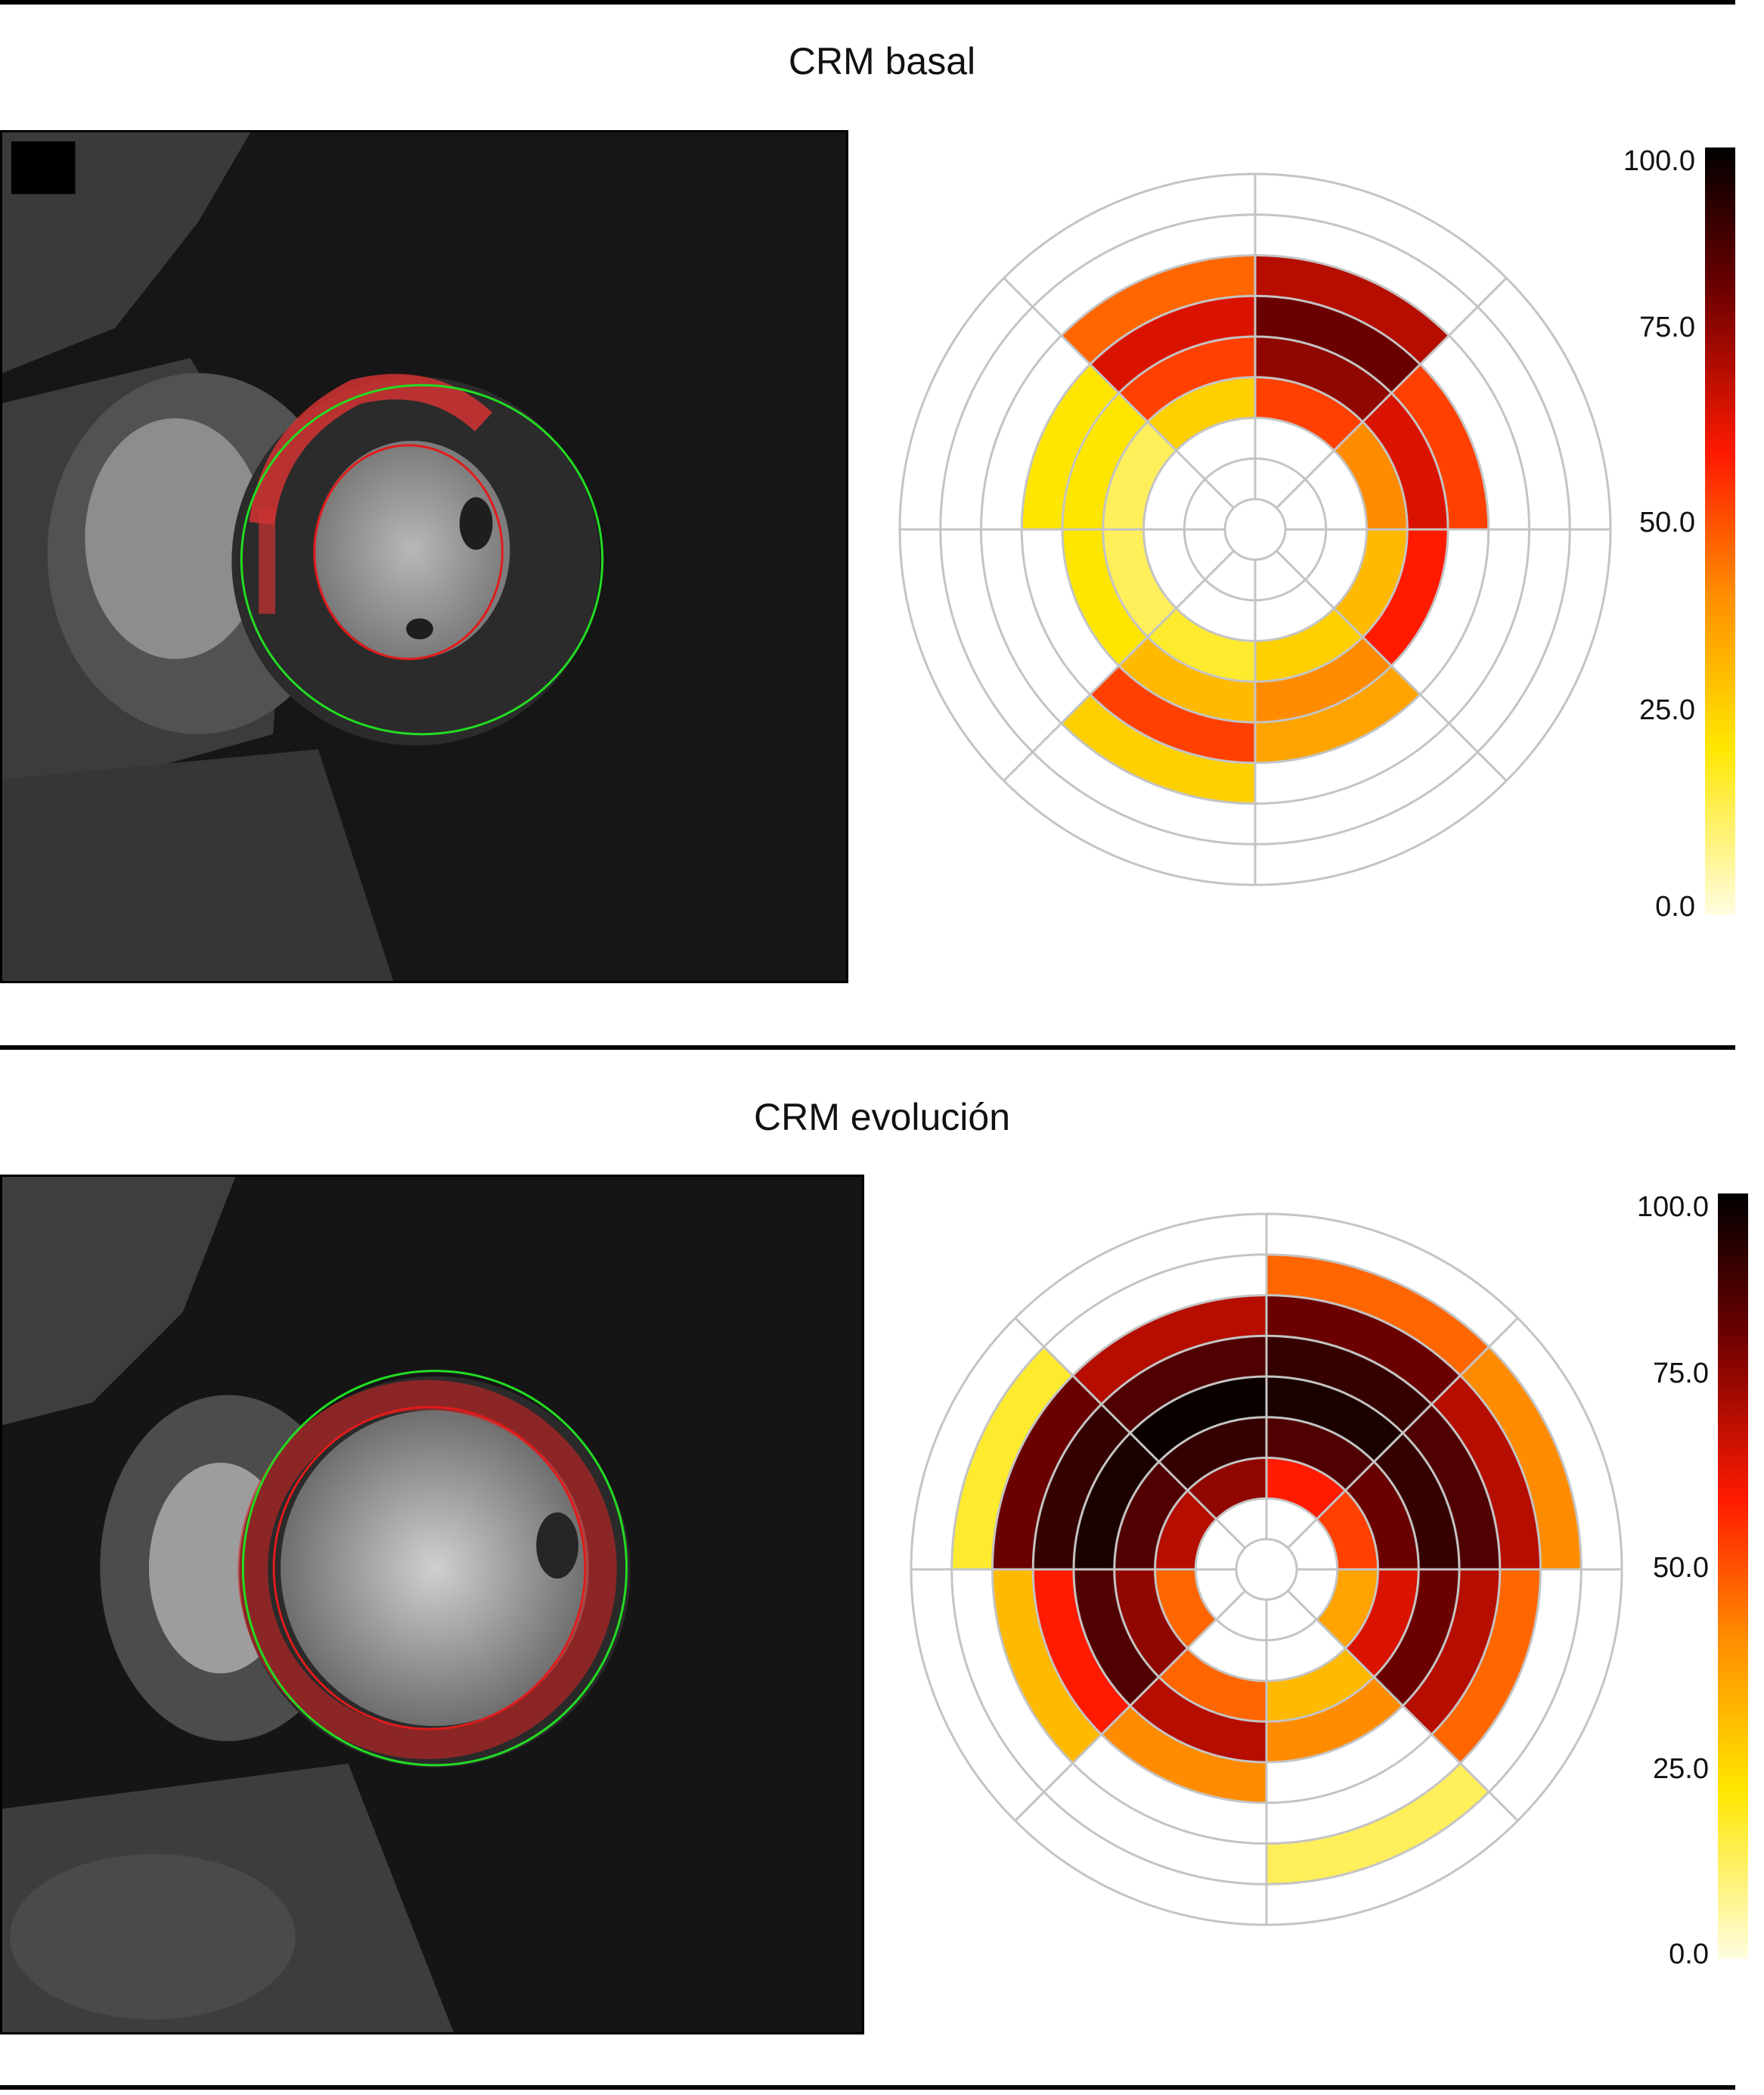  I want to click on section-title-evolucion: CRM evolución, so click(881, 1117).